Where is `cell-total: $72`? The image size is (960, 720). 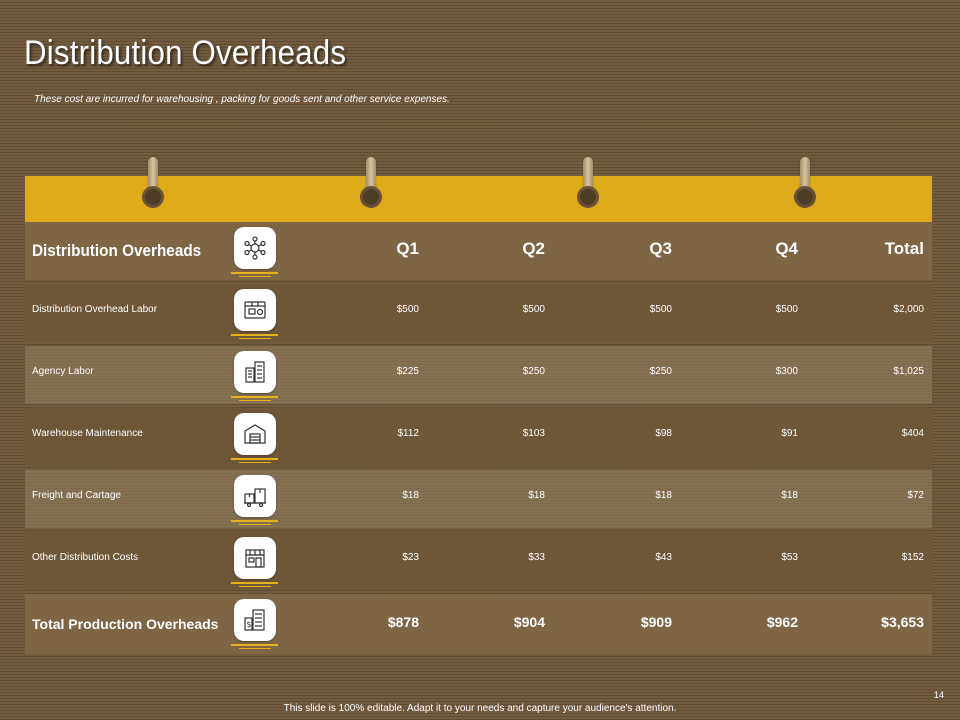 cell-total: $72 is located at coordinates (915, 495).